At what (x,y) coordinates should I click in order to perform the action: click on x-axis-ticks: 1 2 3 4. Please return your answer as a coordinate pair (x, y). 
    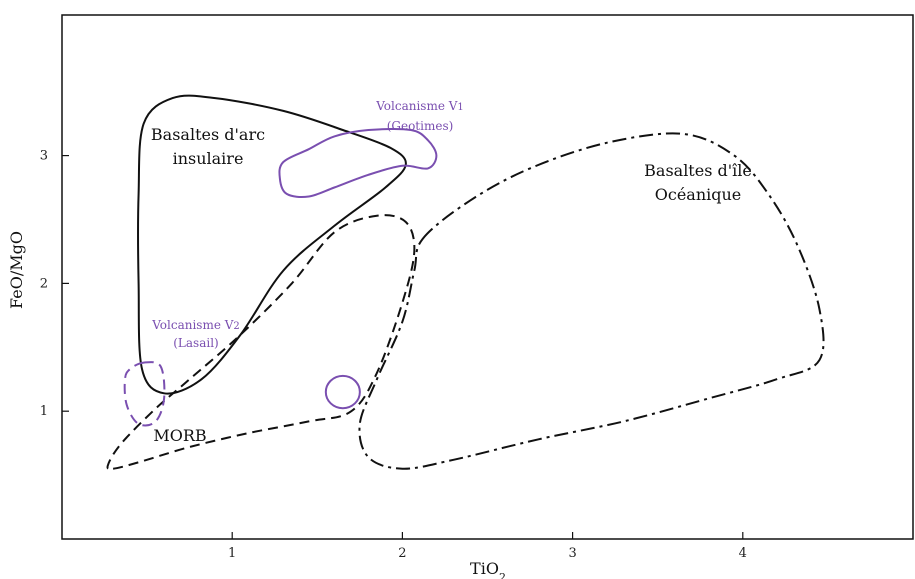
    Looking at the image, I should click on (487, 546).